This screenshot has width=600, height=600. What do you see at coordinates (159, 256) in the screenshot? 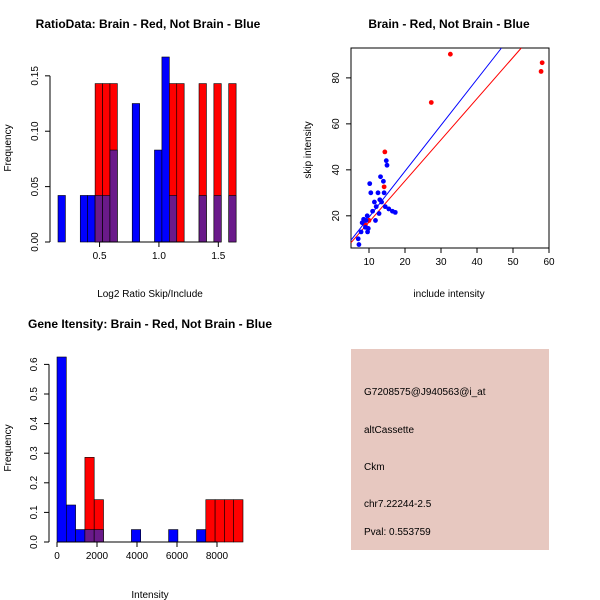
I see `ratio-histogram-x-tick-label: 1.0` at bounding box center [159, 256].